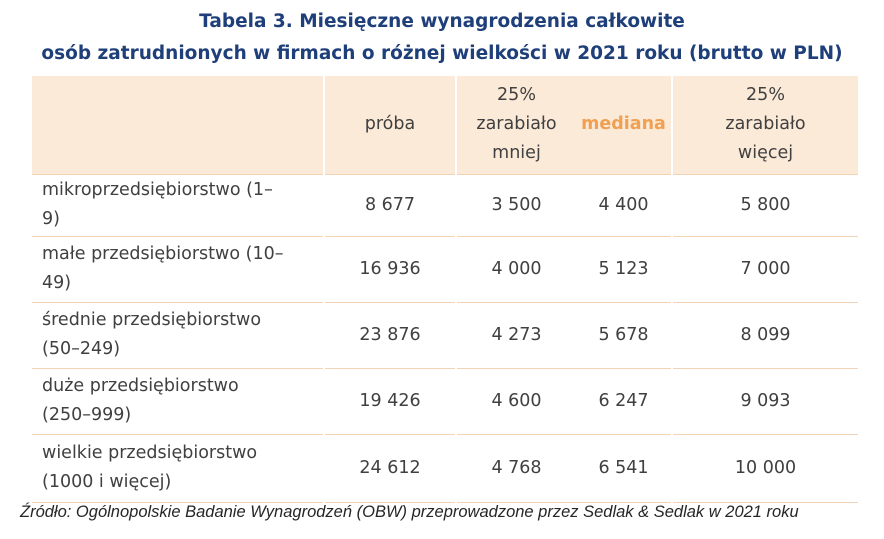  What do you see at coordinates (389, 205) in the screenshot?
I see `cell-probe: 8 677` at bounding box center [389, 205].